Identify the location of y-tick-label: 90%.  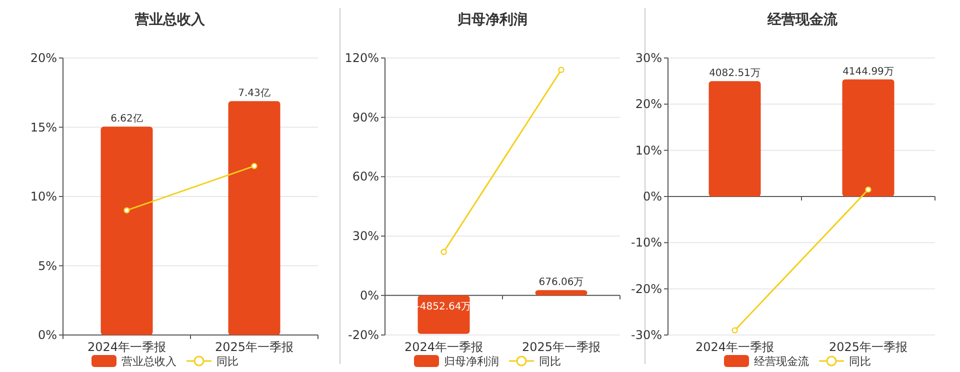
(365, 117).